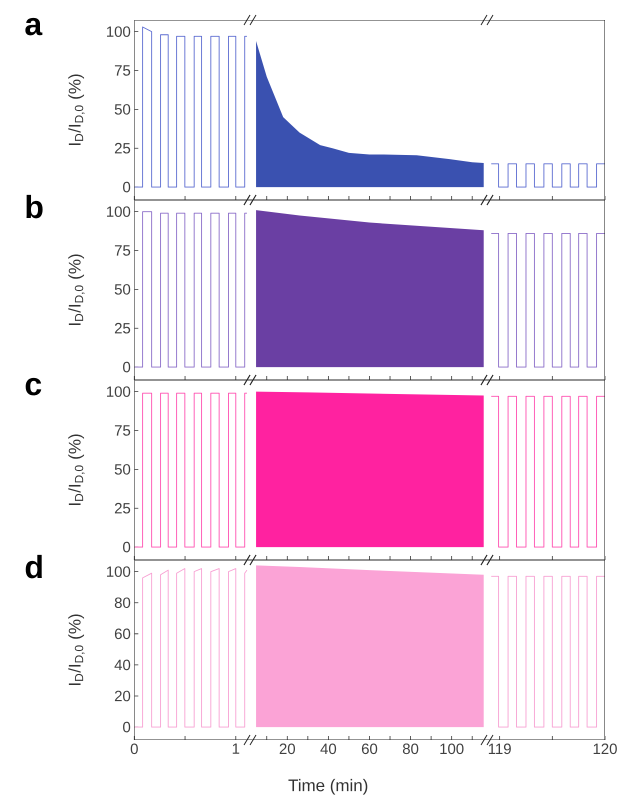 Image resolution: width=624 pixels, height=800 pixels. Describe the element at coordinates (122, 665) in the screenshot. I see `y-tick-label: 40` at that location.